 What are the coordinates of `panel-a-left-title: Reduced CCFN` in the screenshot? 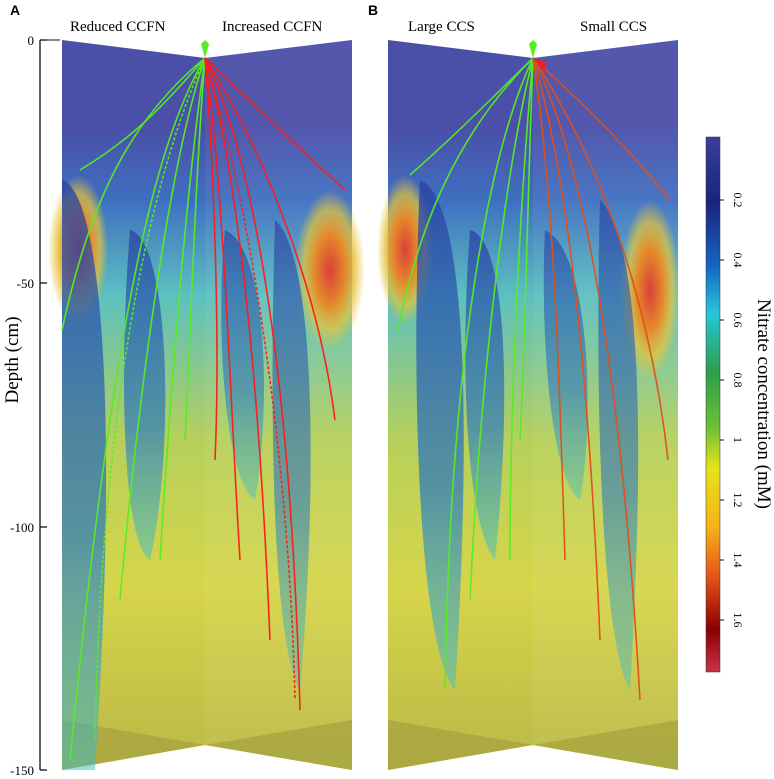 It's located at (118, 27).